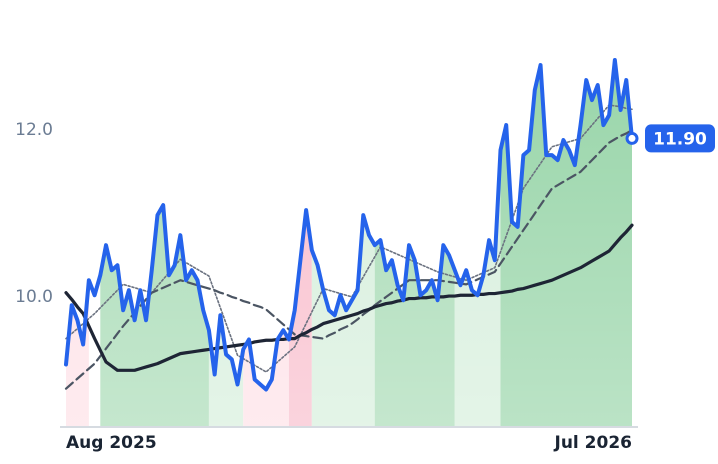 Image resolution: width=718 pixels, height=464 pixels. I want to click on last-point, so click(632, 138).